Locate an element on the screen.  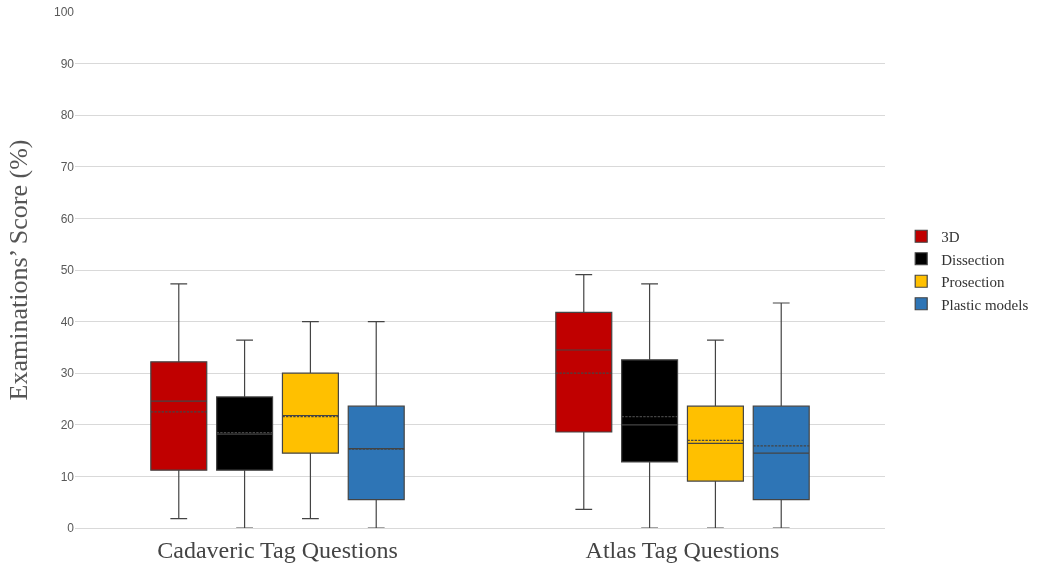
legend-label: 3D is located at coordinates (950, 237).